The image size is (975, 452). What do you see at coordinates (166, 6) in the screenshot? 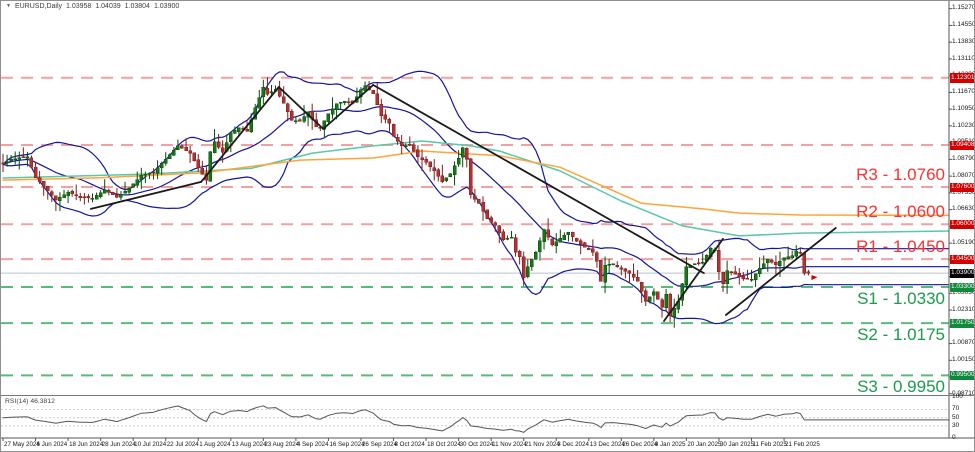
I see `ohlc-close: 1.03900` at bounding box center [166, 6].